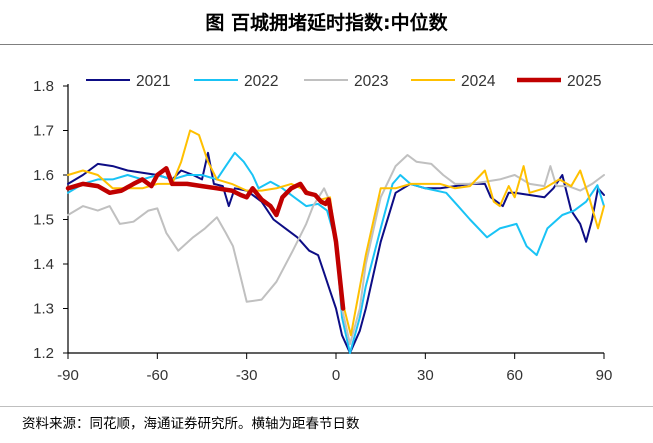 This screenshot has width=653, height=443. Describe the element at coordinates (191, 424) in the screenshot. I see `source-note: 资料来源：同花顺，海通证券研究所。横轴为距春节日数` at that location.